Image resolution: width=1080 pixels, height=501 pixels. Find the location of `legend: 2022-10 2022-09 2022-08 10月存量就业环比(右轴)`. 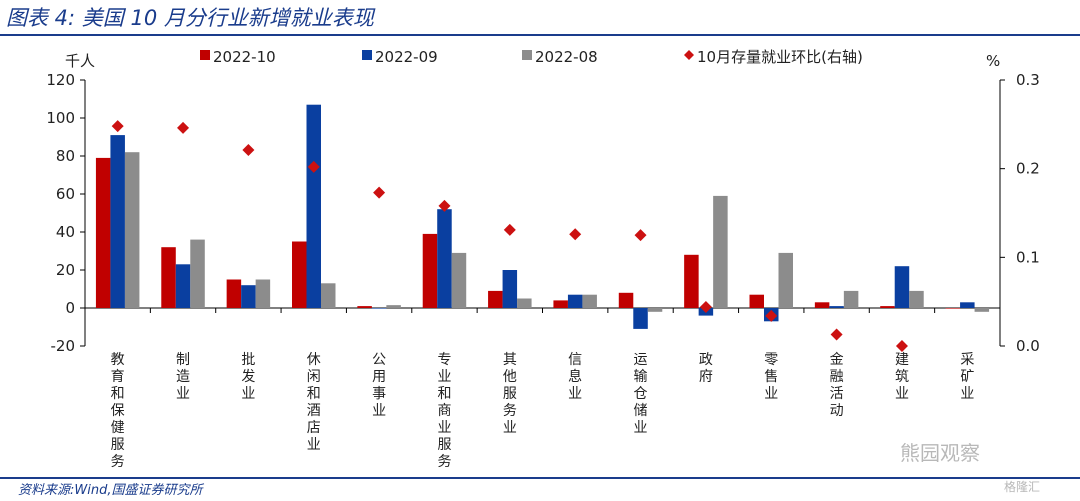

legend: 2022-10 2022-09 2022-08 10月存量就业环比(右轴) is located at coordinates (531, 57).